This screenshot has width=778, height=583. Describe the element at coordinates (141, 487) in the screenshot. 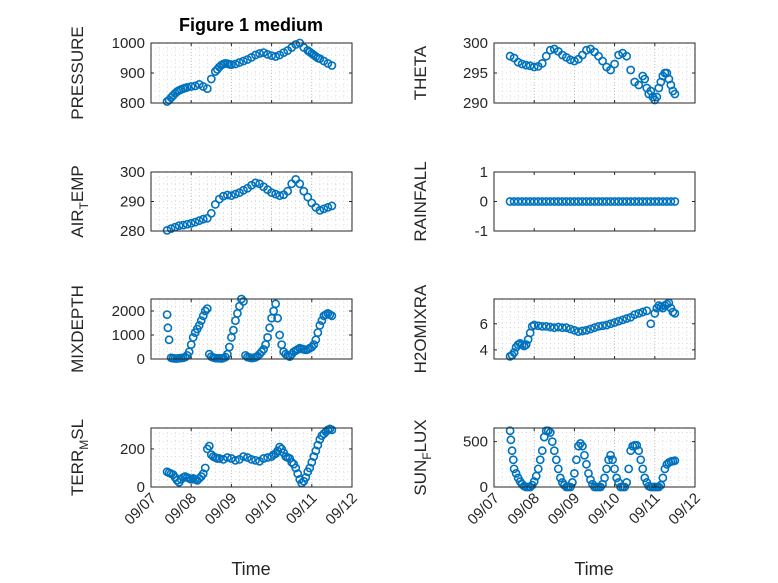

I see `terr_msl-y-tick-label: 0` at that location.